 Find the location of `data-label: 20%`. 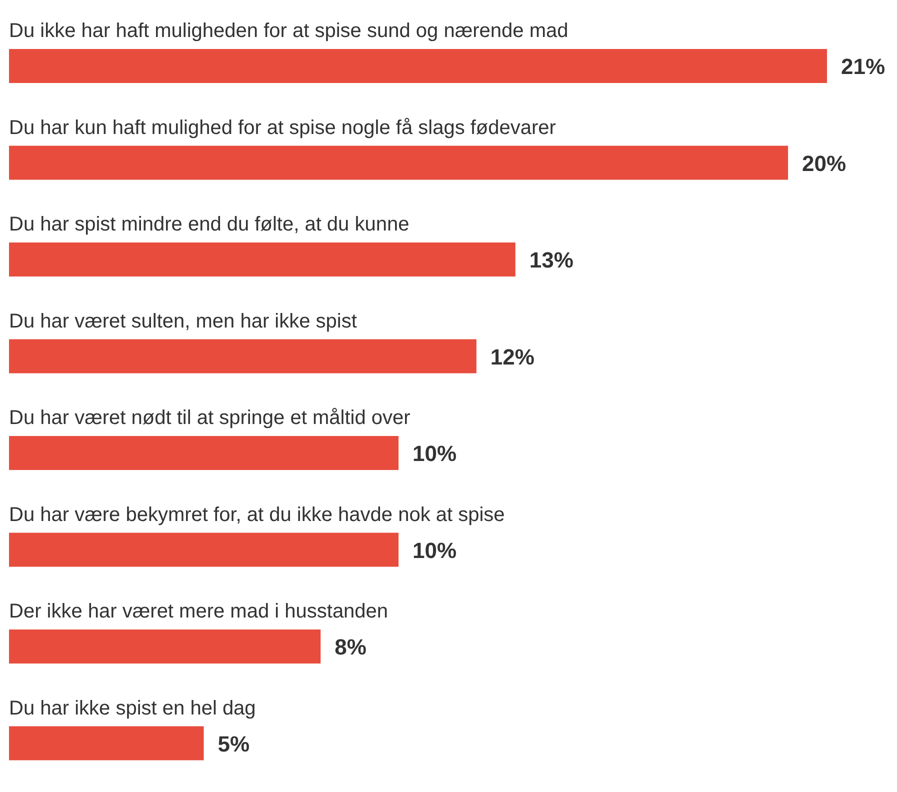

data-label: 20% is located at coordinates (824, 163).